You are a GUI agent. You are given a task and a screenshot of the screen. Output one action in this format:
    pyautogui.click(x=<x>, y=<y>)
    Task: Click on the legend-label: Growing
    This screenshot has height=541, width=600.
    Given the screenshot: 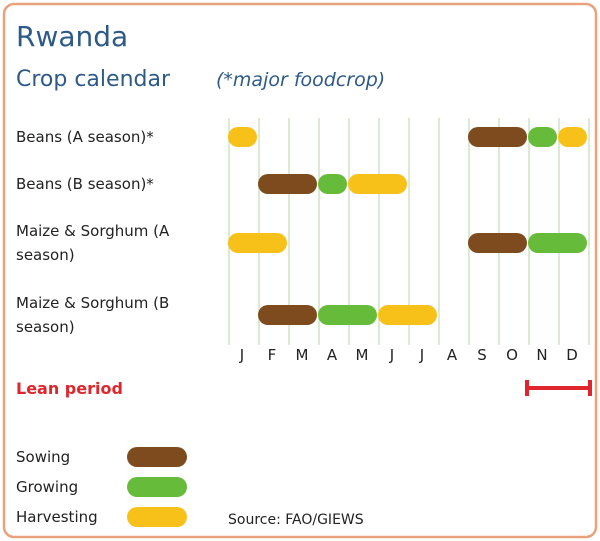 What is the action you would take?
    pyautogui.click(x=47, y=487)
    